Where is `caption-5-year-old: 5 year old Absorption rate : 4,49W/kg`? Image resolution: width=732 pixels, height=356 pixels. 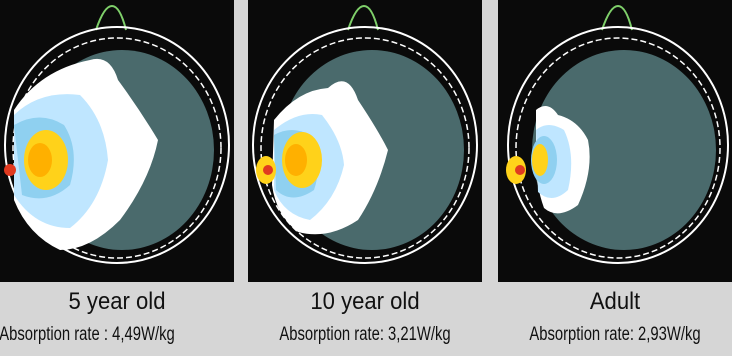
caption-5-year-old: 5 year old Absorption rate : 4,49W/kg is located at coordinates (102, 318).